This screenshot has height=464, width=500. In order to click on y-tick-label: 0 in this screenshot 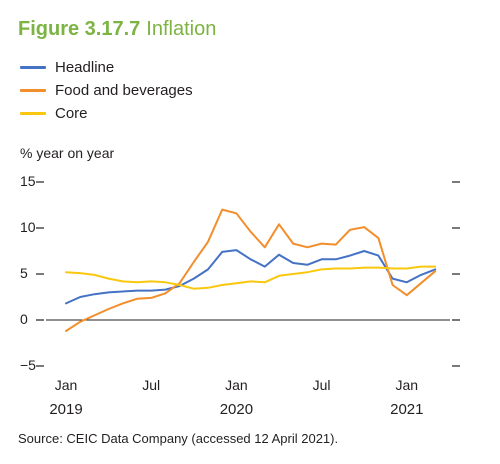, I will do `click(24, 319)`.